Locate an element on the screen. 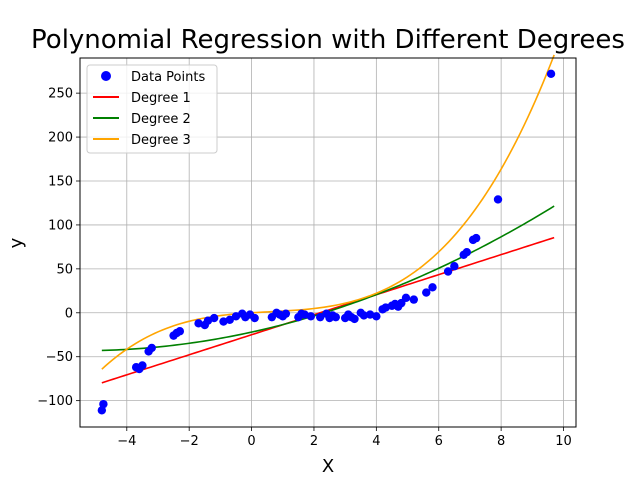  legend-box is located at coordinates (152, 109).